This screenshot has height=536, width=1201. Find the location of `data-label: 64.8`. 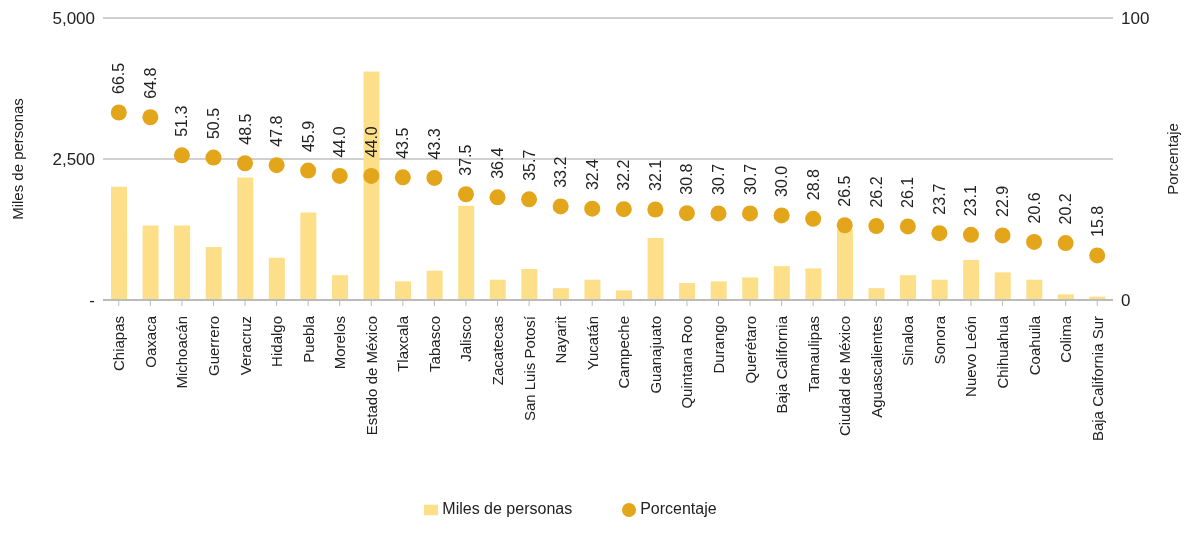

data-label: 64.8 is located at coordinates (150, 83).